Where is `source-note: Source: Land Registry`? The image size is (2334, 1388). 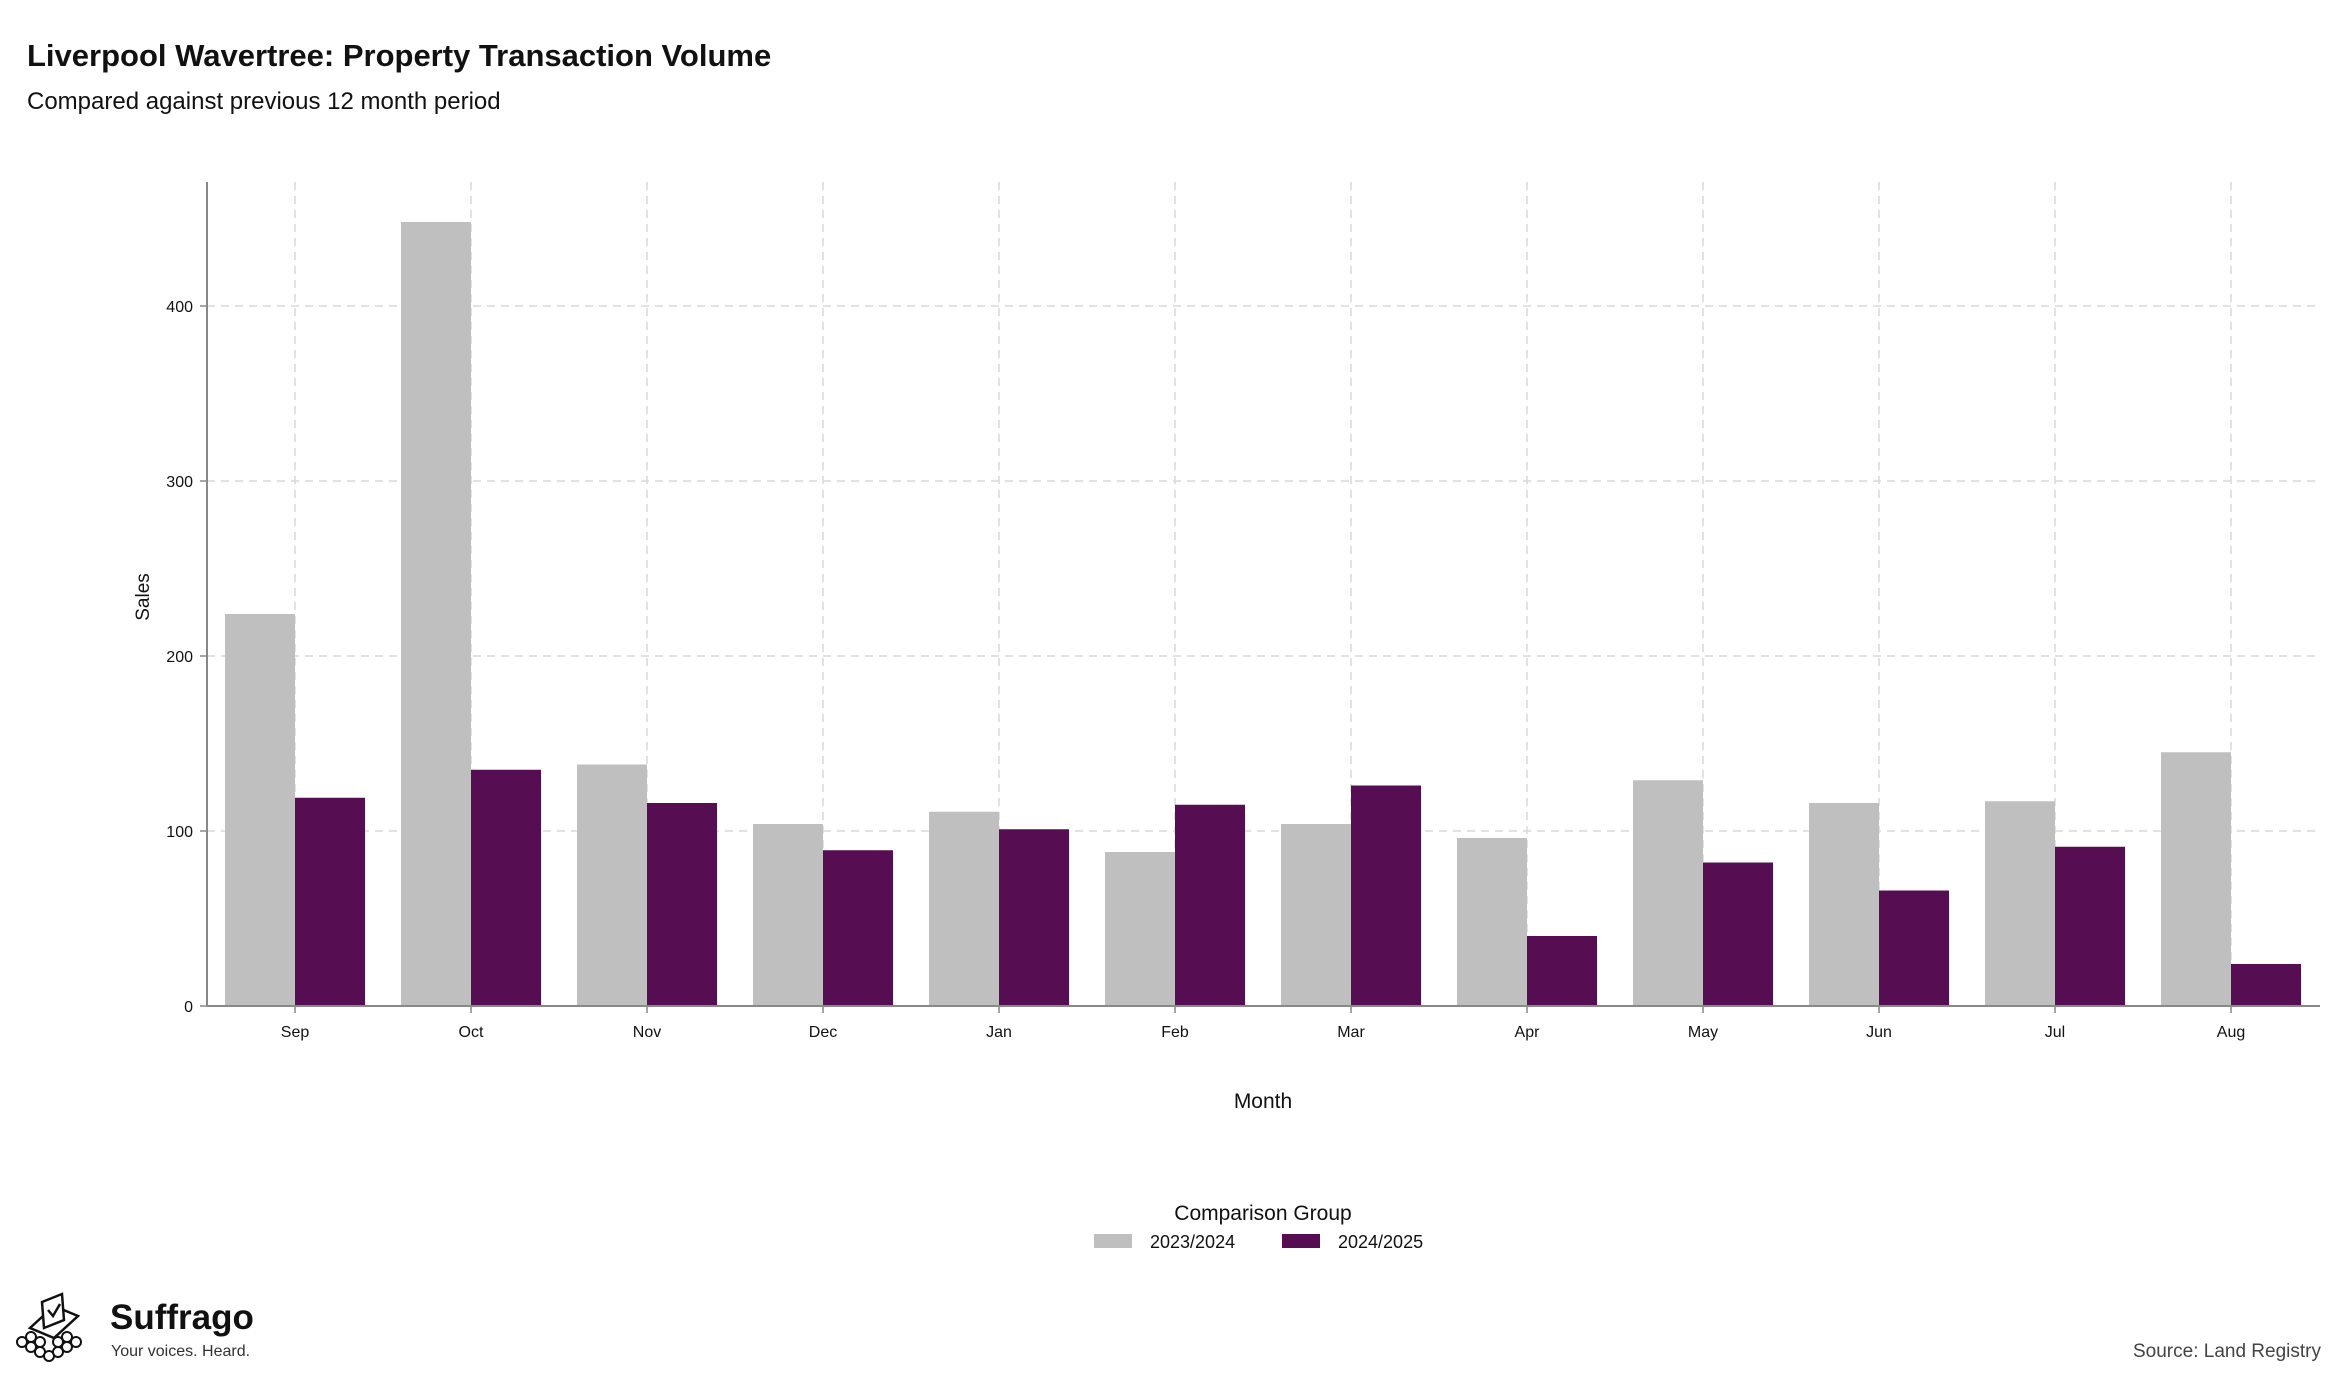 source-note: Source: Land Registry is located at coordinates (2227, 1351).